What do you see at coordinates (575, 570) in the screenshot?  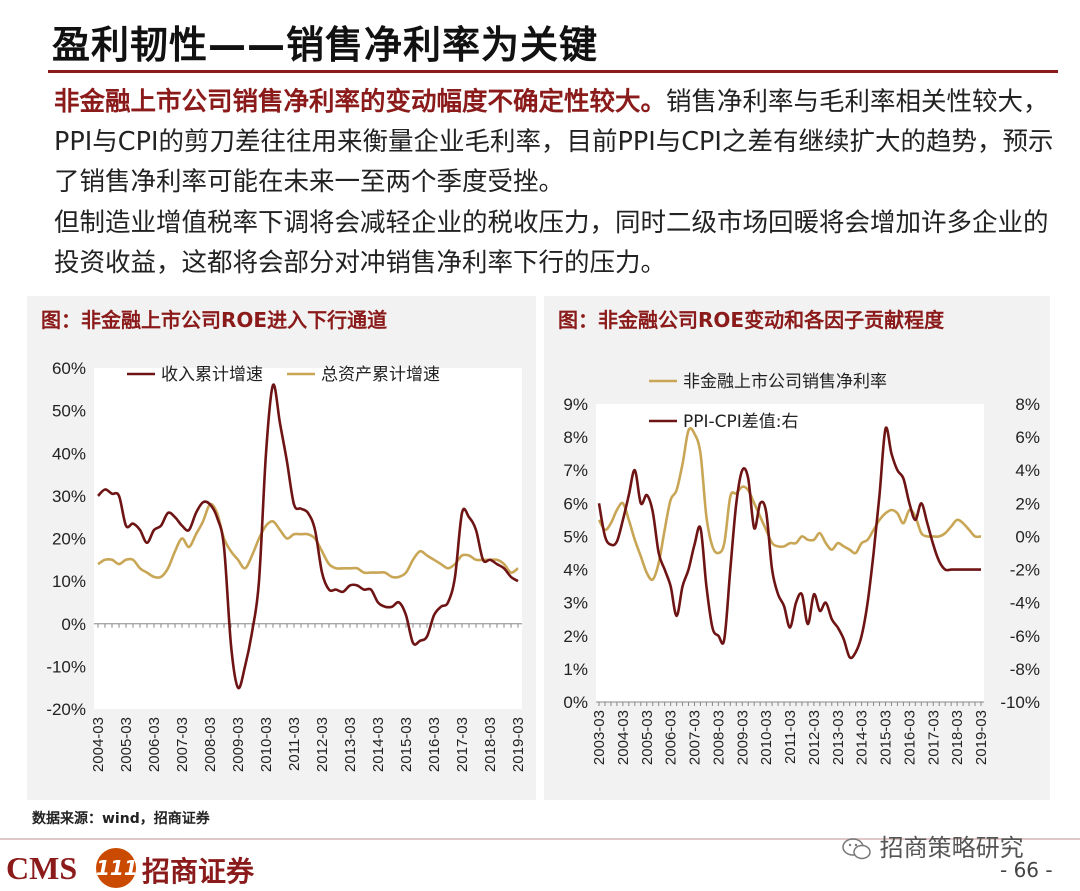 I see `y-tick-label-left: 4%` at bounding box center [575, 570].